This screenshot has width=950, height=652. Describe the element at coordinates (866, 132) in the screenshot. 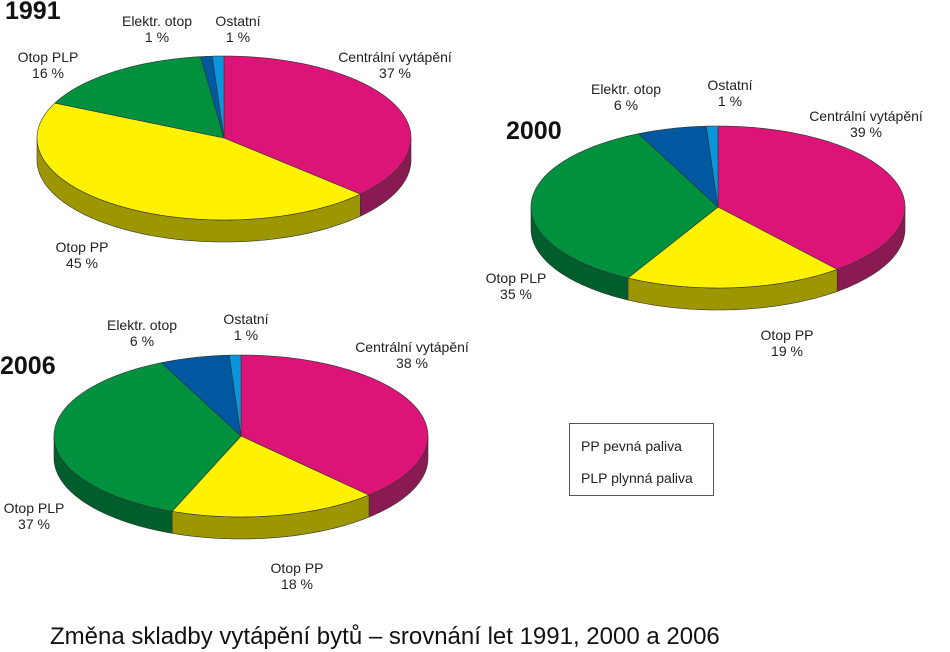

I see `slice-value: 39 %` at that location.